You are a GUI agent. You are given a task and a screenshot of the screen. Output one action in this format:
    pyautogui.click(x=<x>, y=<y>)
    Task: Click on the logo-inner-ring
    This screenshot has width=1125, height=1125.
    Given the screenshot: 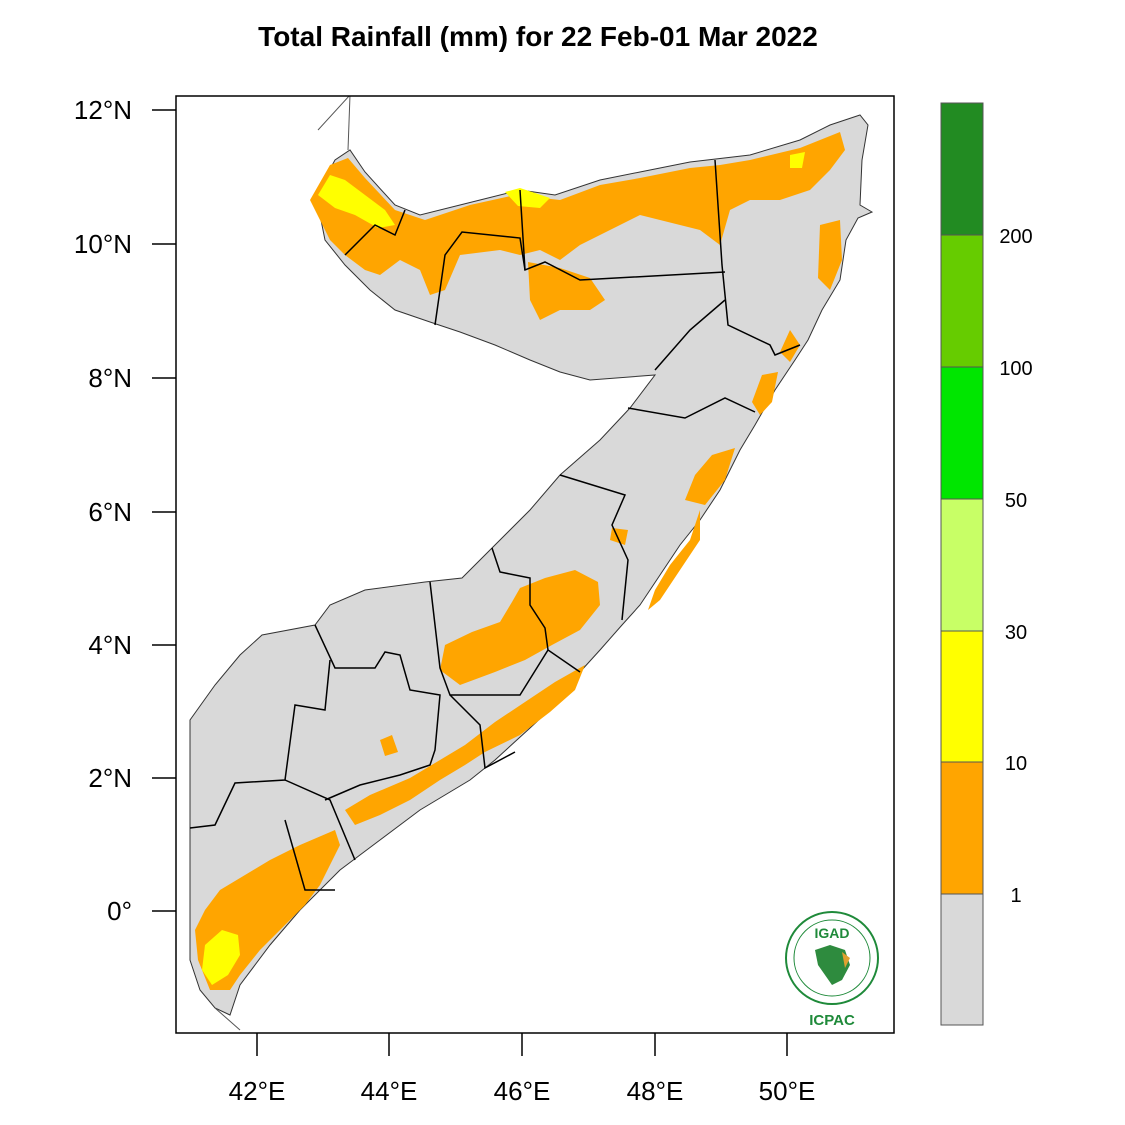 What is the action you would take?
    pyautogui.click(x=832, y=958)
    